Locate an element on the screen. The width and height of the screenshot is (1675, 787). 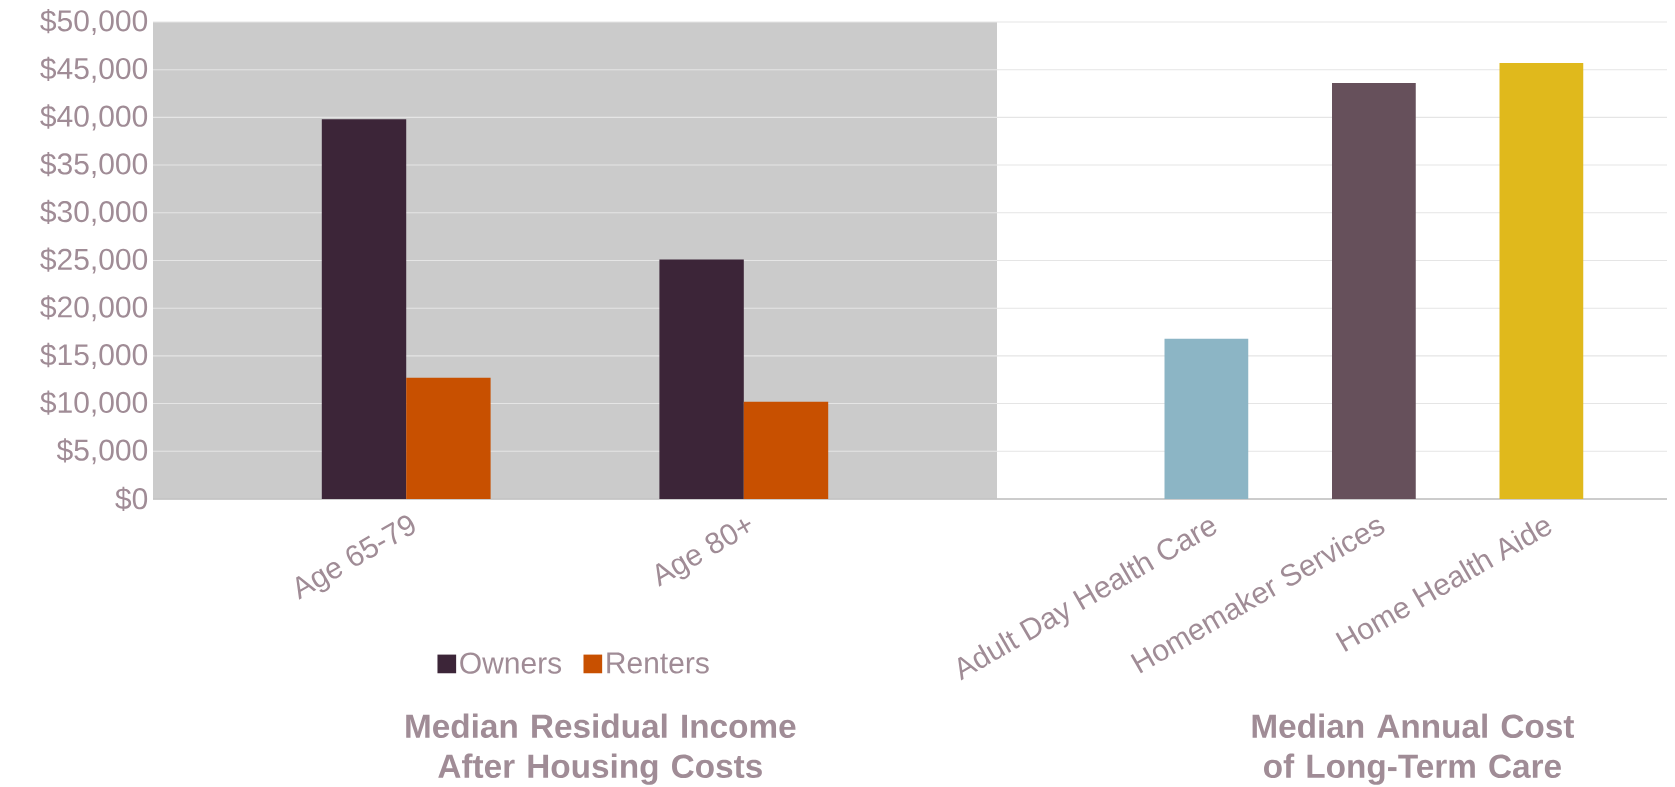
y-tick-label: $5,000 is located at coordinates (102, 451).